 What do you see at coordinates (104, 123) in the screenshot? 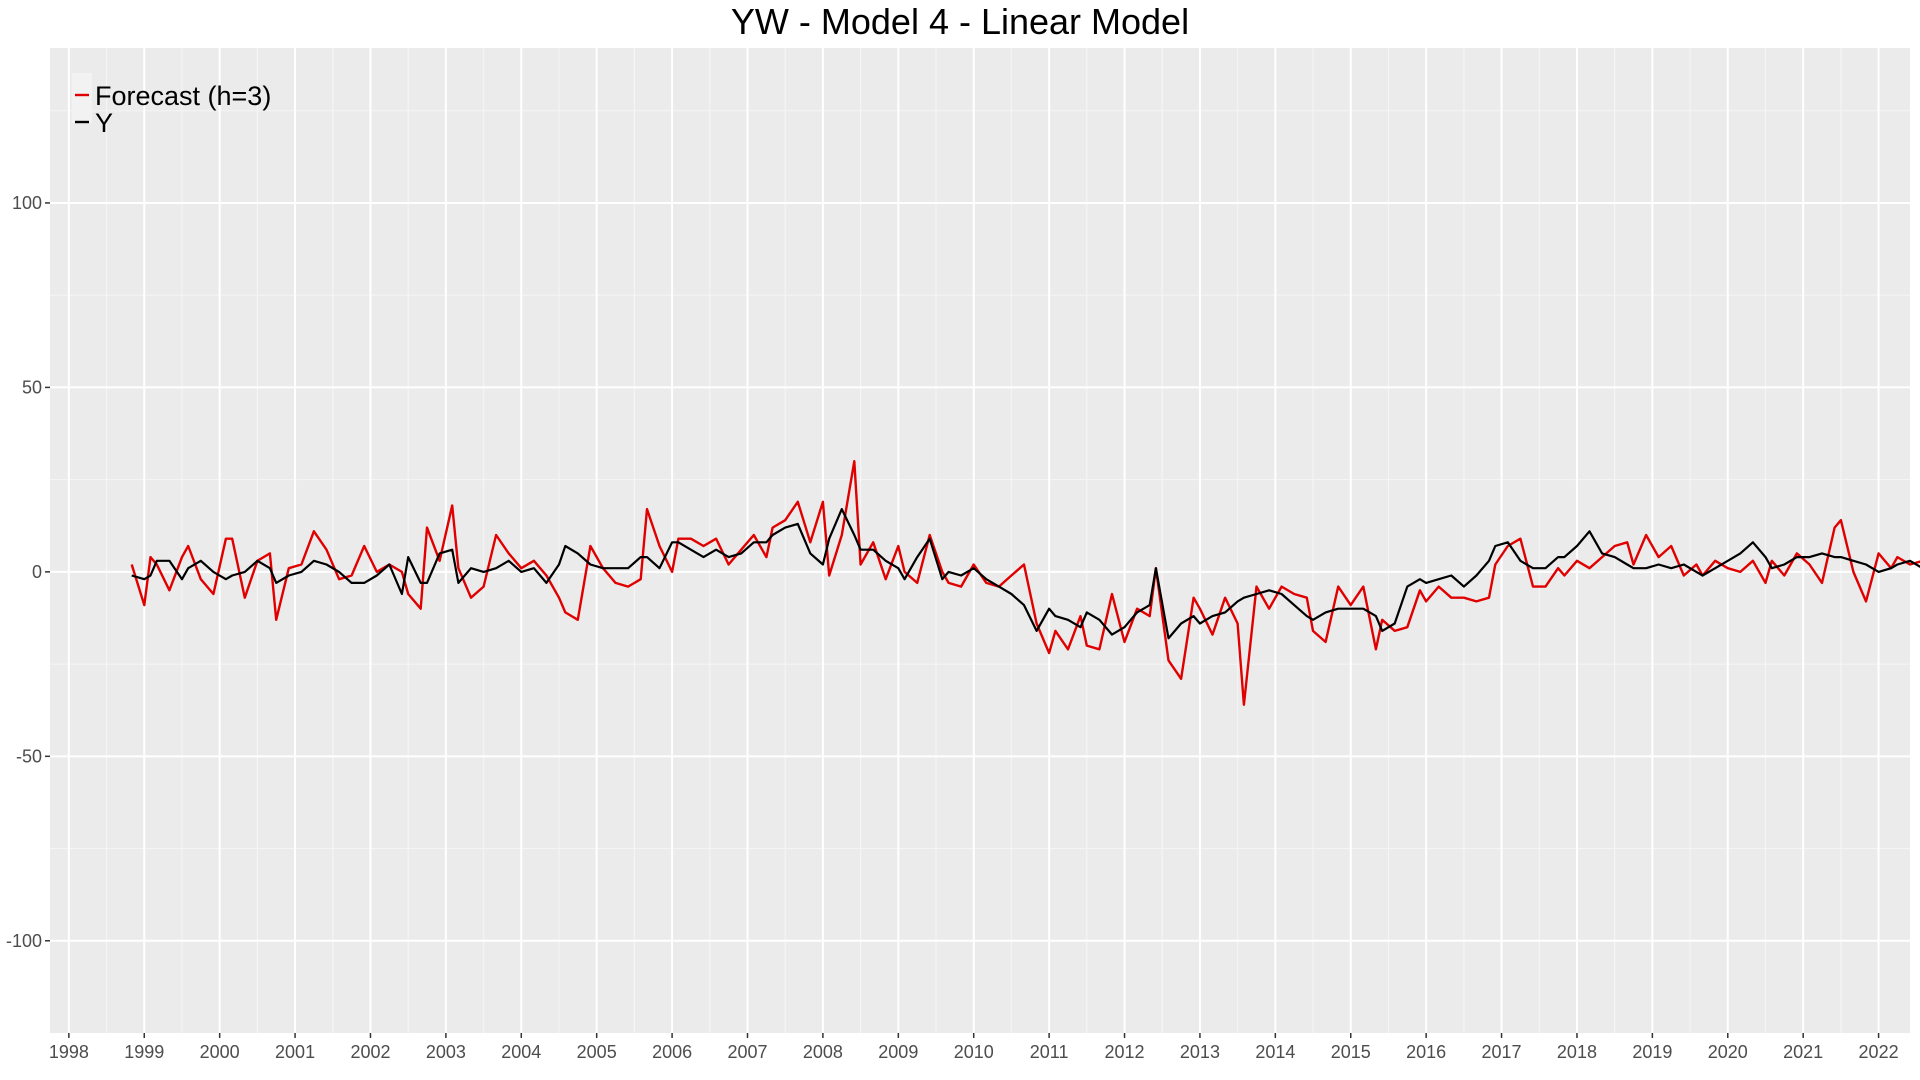
I see `legend-label-y: Y` at bounding box center [104, 123].